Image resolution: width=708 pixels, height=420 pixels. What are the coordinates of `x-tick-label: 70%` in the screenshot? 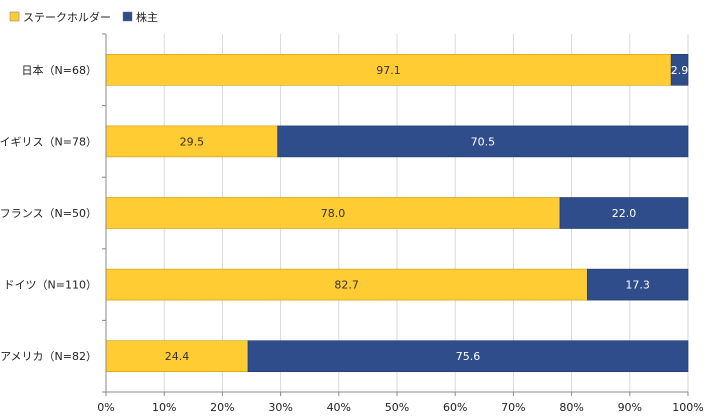 It's located at (513, 407).